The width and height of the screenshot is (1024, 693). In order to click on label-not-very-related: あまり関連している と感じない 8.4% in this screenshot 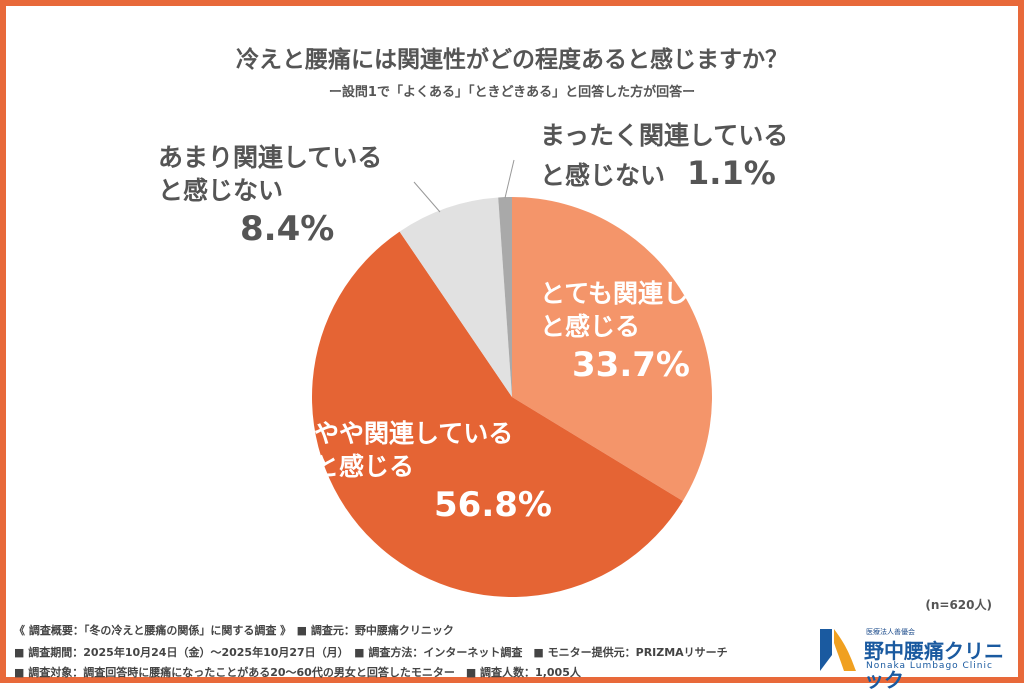, I will do `click(270, 196)`.